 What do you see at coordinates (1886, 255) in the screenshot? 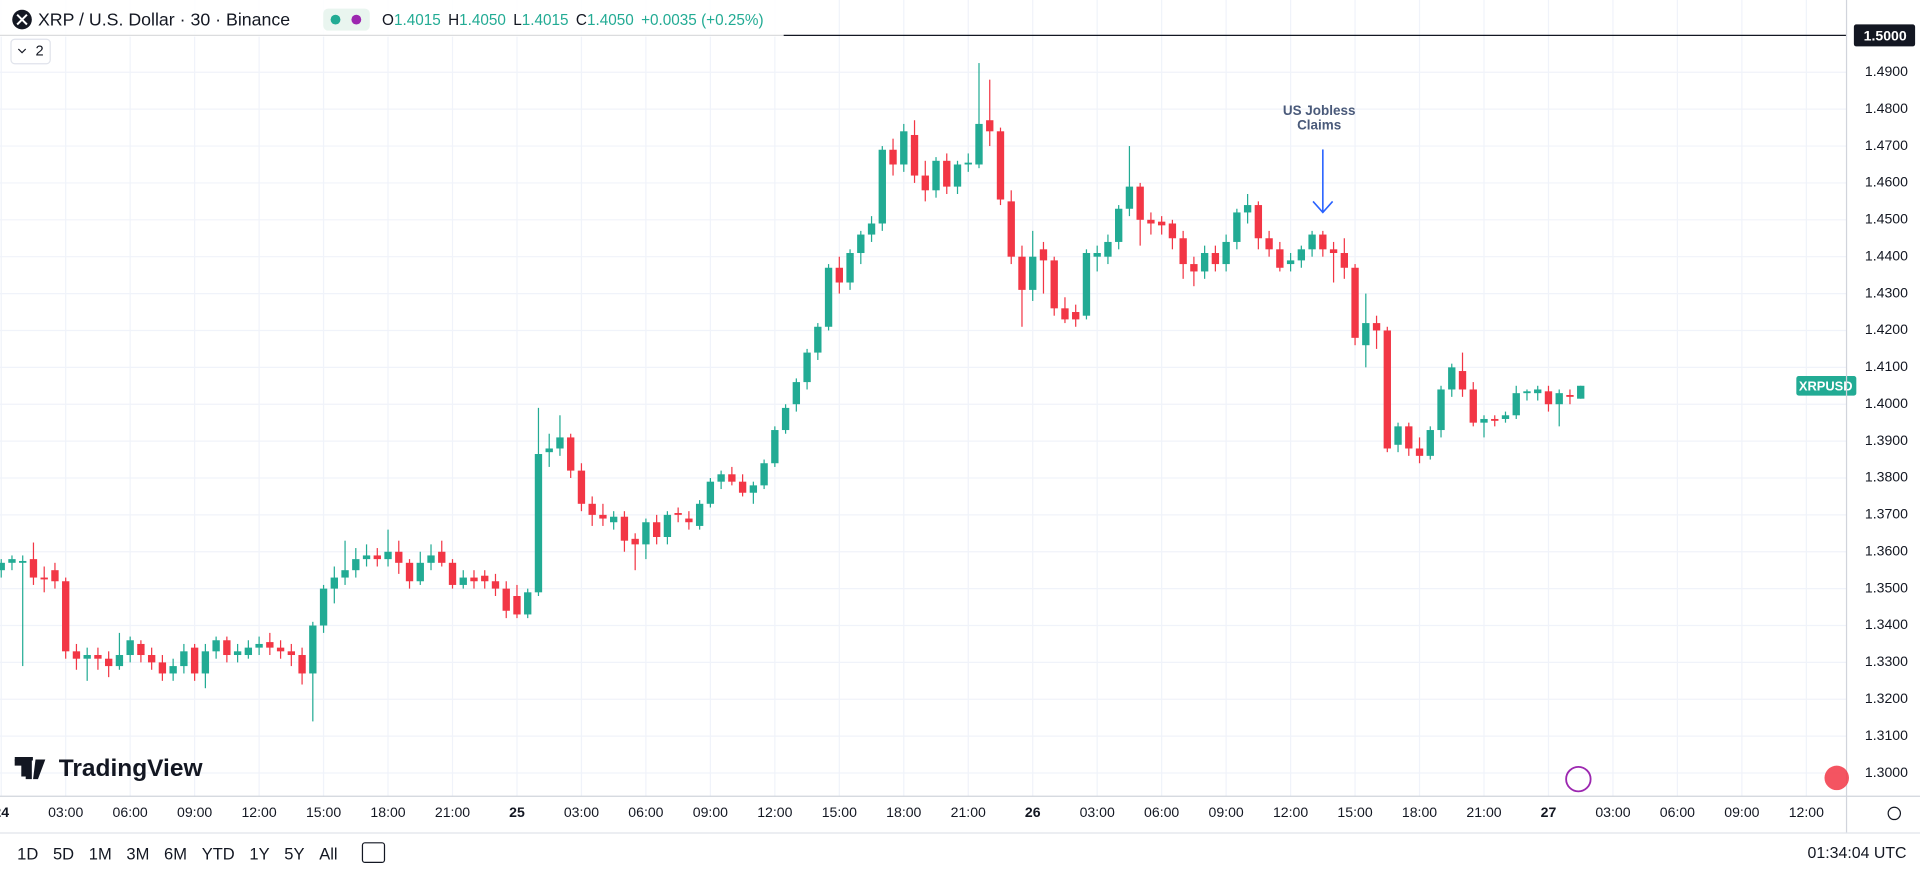
I see `y-tick-label: 1.4400` at bounding box center [1886, 255].